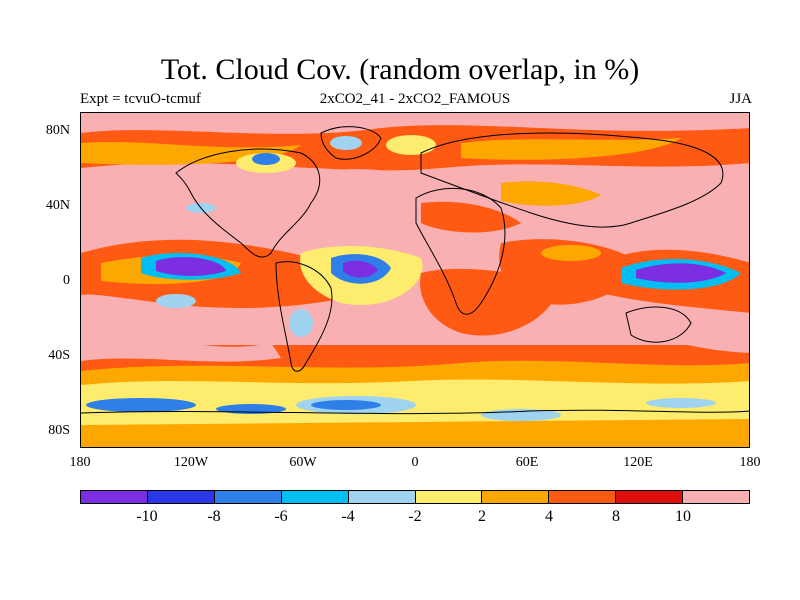 The image size is (800, 600). Describe the element at coordinates (551, 193) in the screenshot. I see `asia-amber` at that location.